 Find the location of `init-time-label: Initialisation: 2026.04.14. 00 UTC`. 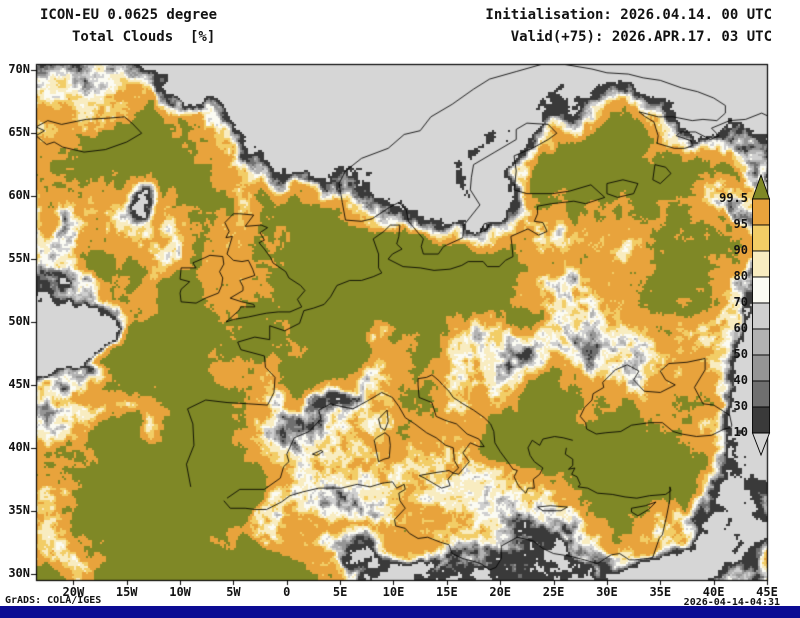

init-time-label: Initialisation: 2026.04.14. 00 UTC is located at coordinates (628, 15).